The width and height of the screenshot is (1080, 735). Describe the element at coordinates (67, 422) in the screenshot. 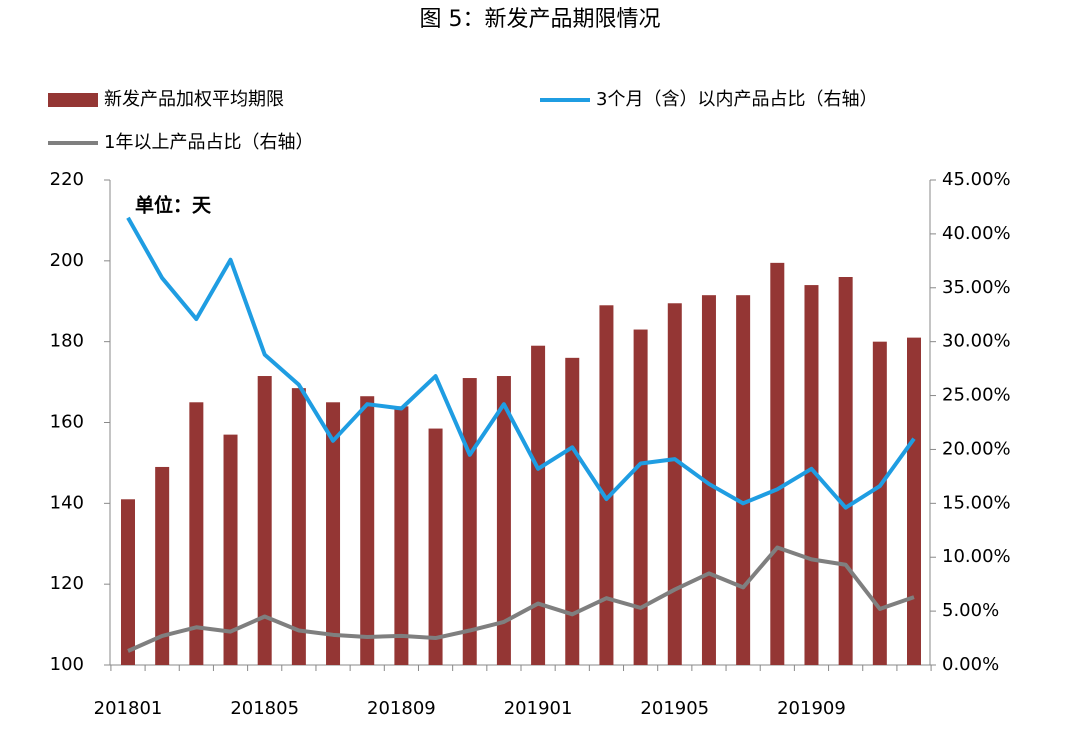

I see `y-tick-label: 160` at that location.